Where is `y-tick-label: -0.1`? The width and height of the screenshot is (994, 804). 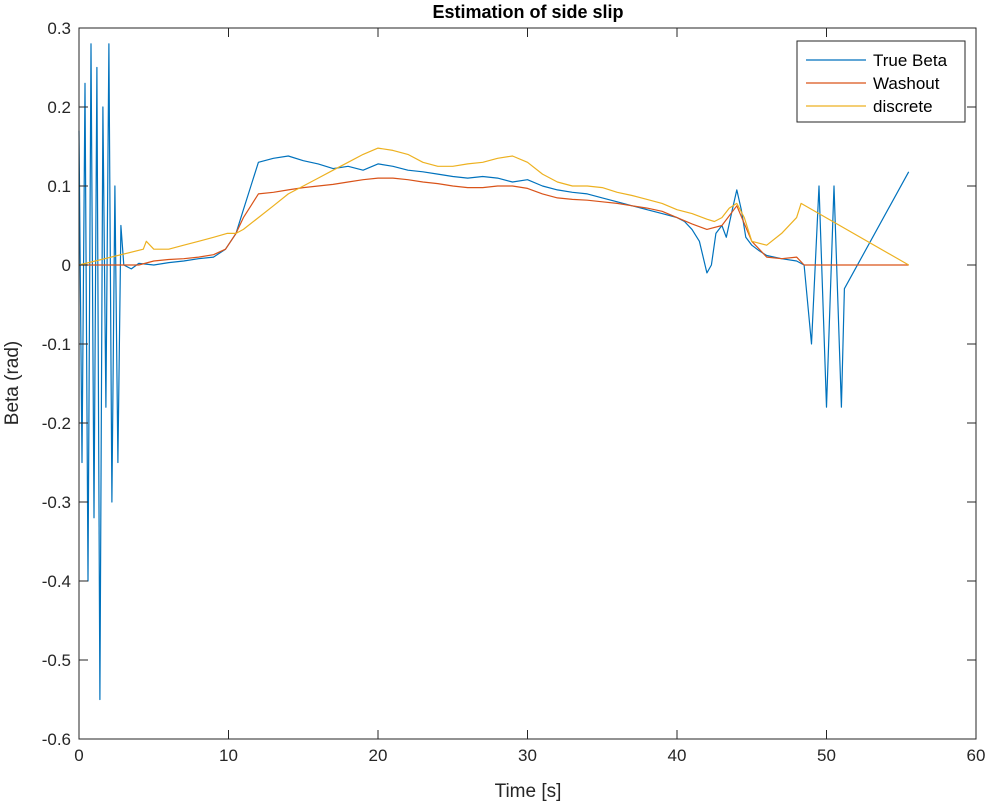 y-tick-label: -0.1 is located at coordinates (56, 344).